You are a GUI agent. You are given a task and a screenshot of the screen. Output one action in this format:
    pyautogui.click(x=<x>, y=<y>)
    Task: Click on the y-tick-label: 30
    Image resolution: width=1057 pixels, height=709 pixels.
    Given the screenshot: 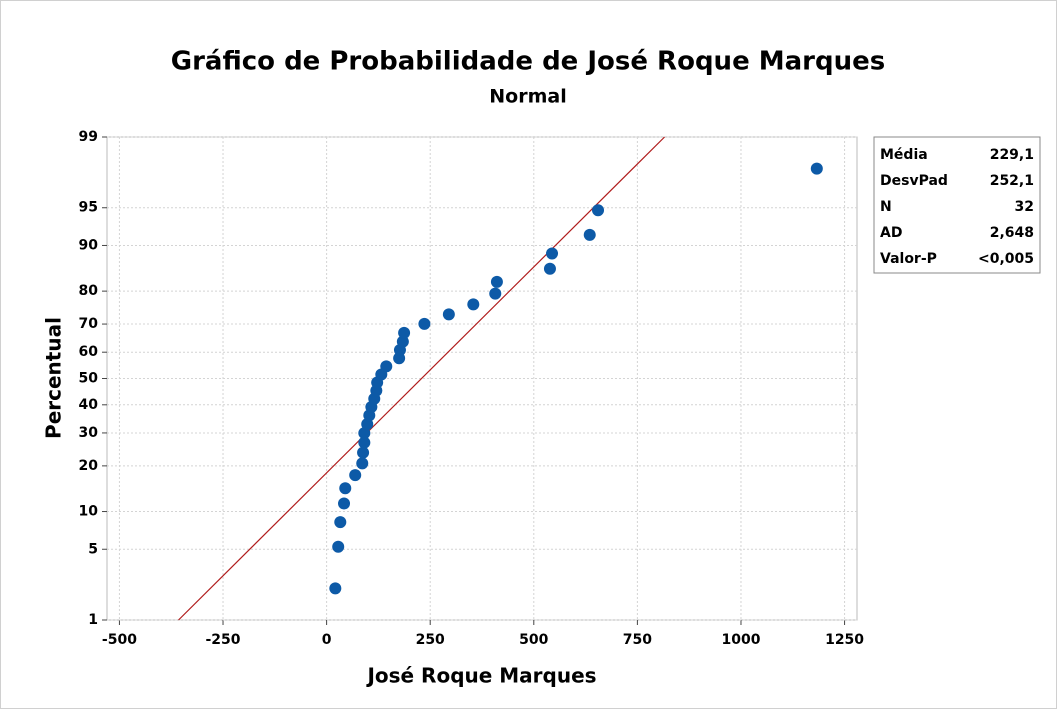 What is the action you would take?
    pyautogui.click(x=89, y=433)
    